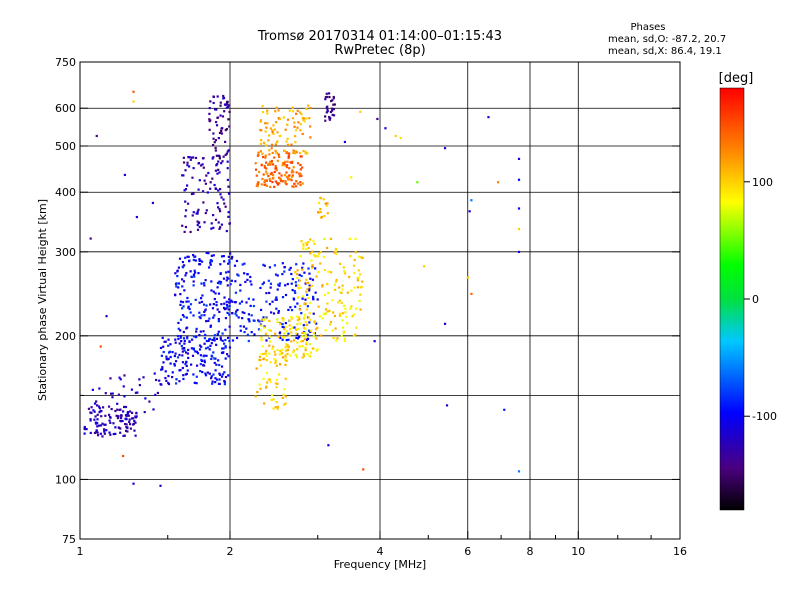 Image resolution: width=800 pixels, height=600 pixels. Describe the element at coordinates (69, 539) in the screenshot. I see `y-tick-label: 75` at that location.